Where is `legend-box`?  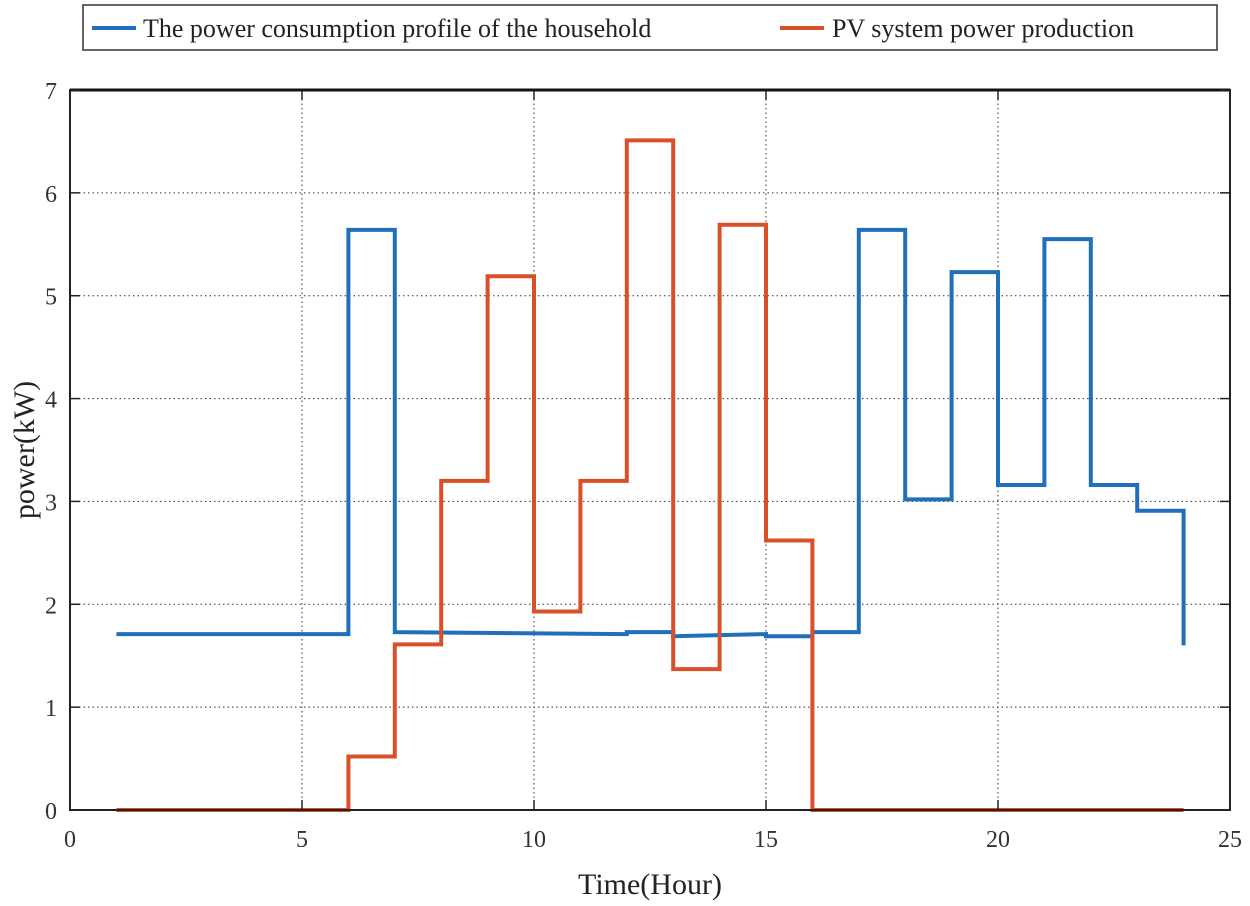 legend-box is located at coordinates (650, 27).